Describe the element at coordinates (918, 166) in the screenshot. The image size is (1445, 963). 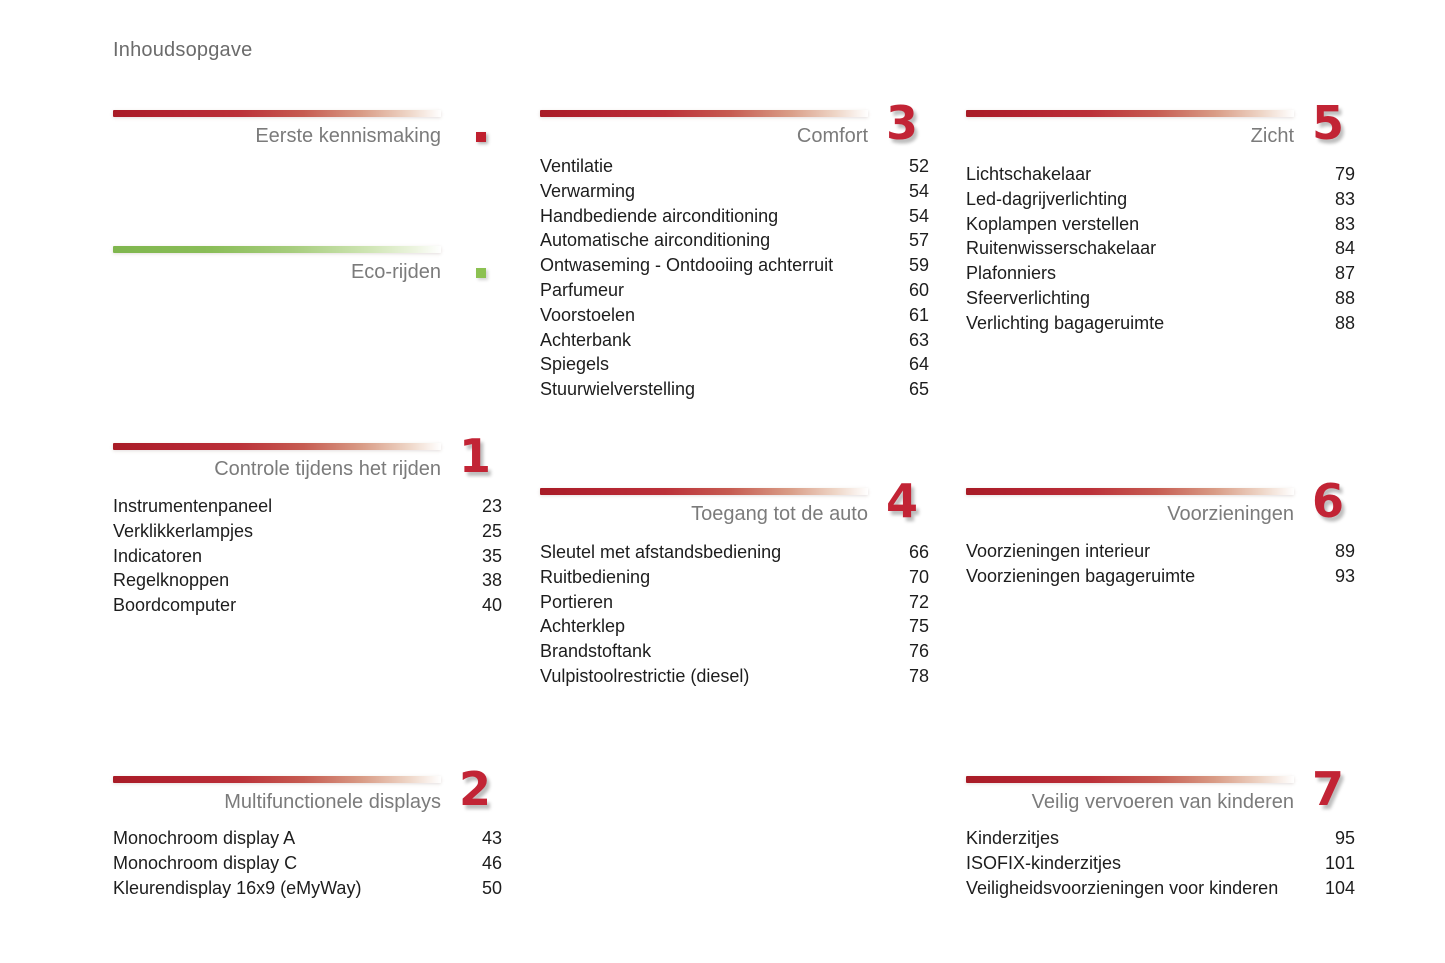
I see `toc-entry-page-number: 52` at that location.